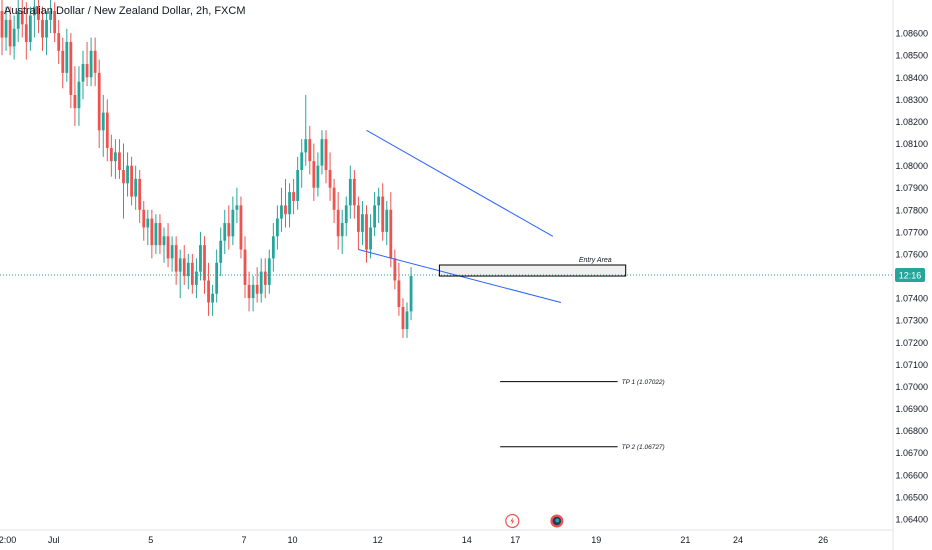 This screenshot has width=932, height=550. What do you see at coordinates (911, 254) in the screenshot?
I see `y-tick-label: 1.07600` at bounding box center [911, 254].